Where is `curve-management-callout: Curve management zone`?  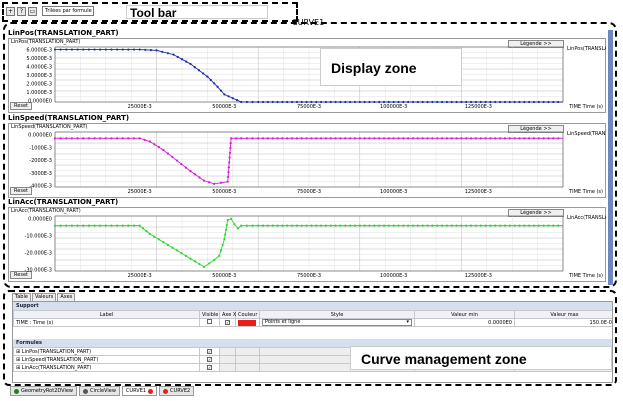 curve-management-callout: Curve management zone is located at coordinates (481, 358).